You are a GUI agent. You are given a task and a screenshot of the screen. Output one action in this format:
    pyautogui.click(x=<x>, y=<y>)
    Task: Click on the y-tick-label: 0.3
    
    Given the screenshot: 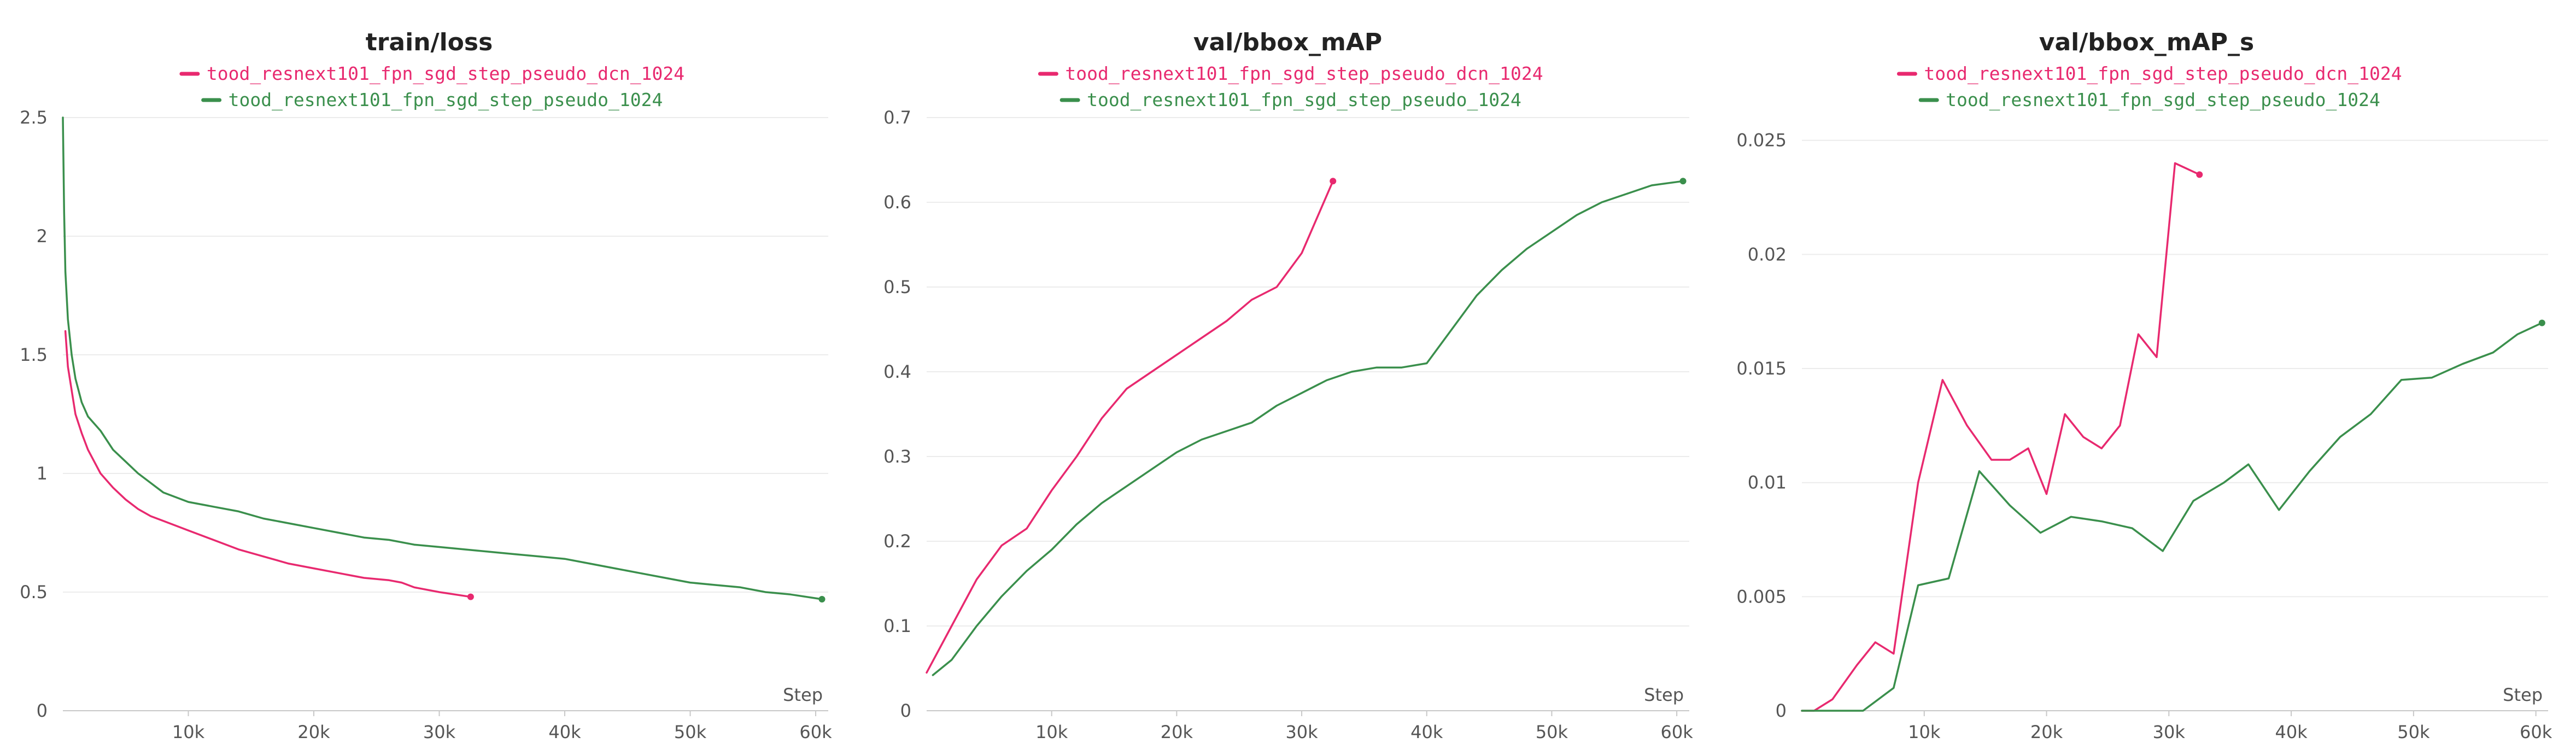 What is the action you would take?
    pyautogui.click(x=897, y=456)
    